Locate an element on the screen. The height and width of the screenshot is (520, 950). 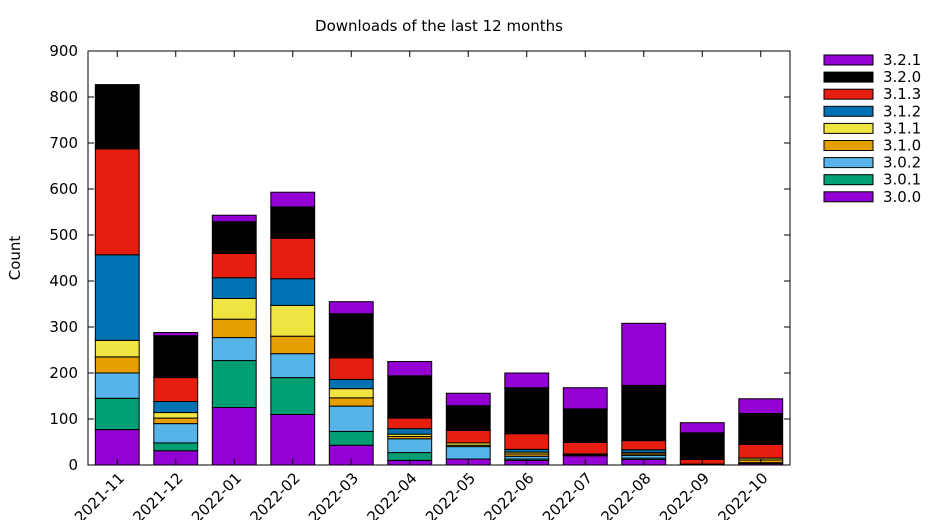
legend-label: 3.0.0 is located at coordinates (902, 197).